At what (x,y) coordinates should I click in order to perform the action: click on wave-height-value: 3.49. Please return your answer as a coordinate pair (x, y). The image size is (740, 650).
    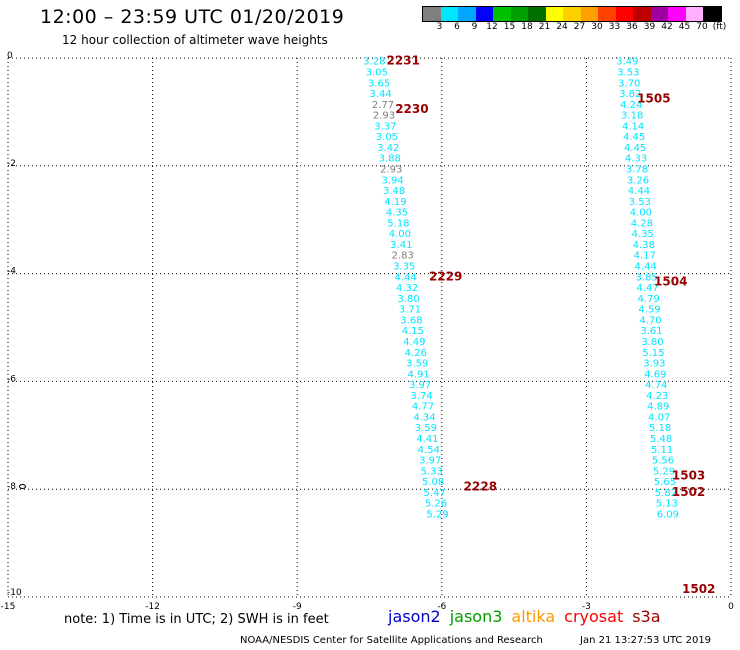
    Looking at the image, I should click on (627, 62).